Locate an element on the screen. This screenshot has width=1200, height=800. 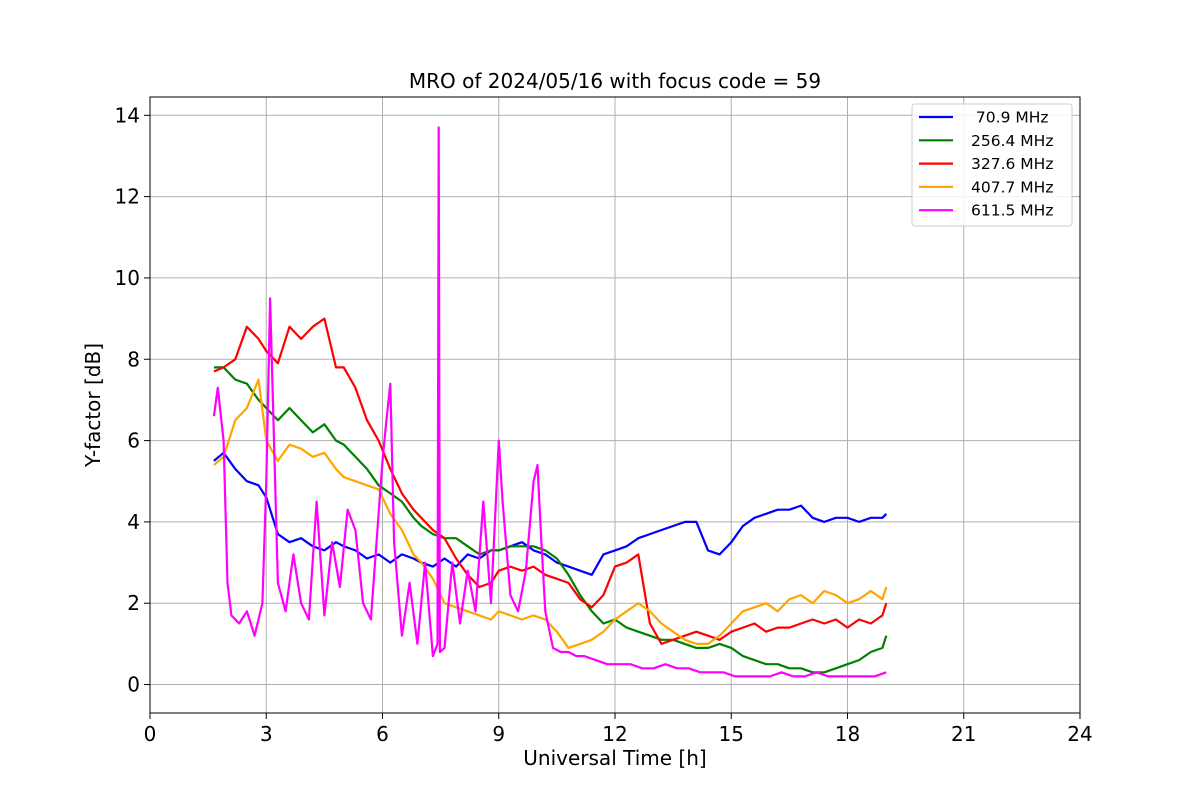
y-axis: 0 2 4 6 8 10 12 14 is located at coordinates (132, 400).